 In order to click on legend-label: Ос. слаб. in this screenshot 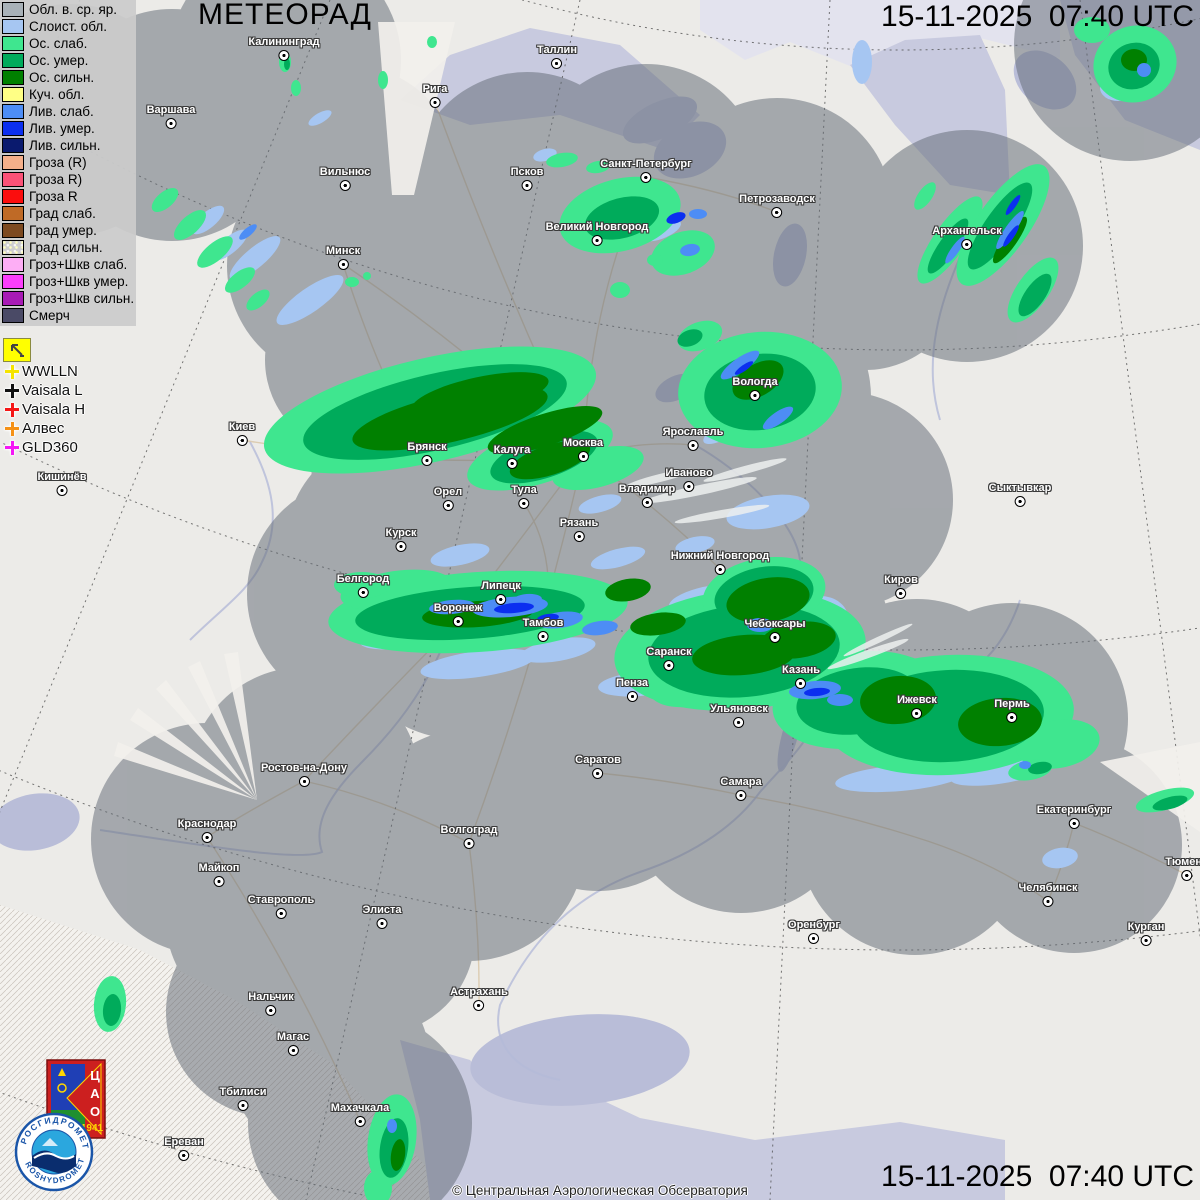, I will do `click(58, 43)`.